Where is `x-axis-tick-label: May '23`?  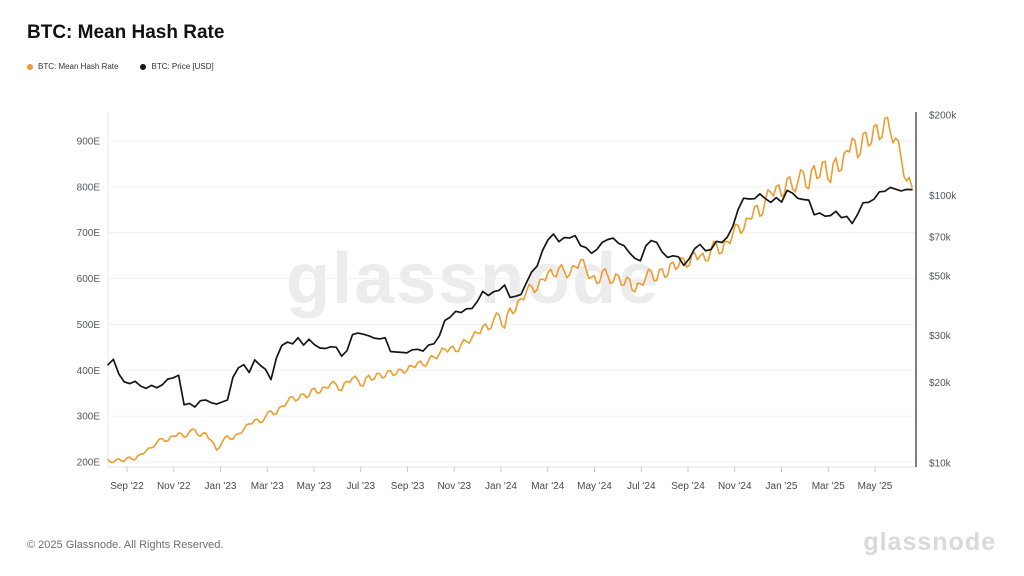
x-axis-tick-label: May '23 is located at coordinates (314, 486).